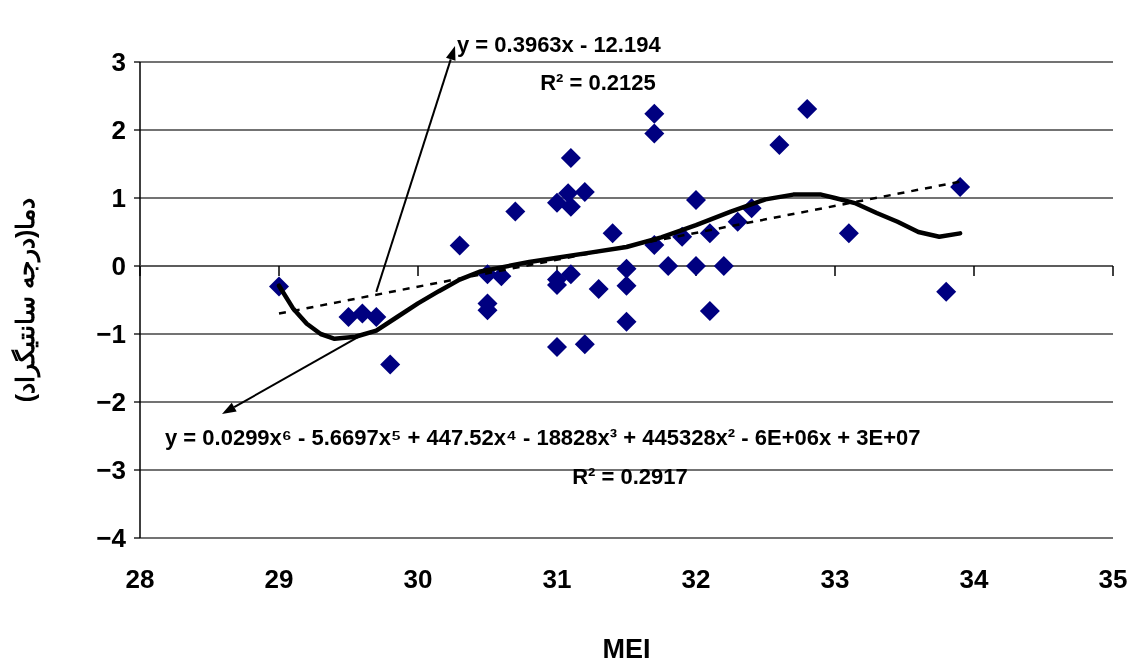 This screenshot has height=668, width=1136. Describe the element at coordinates (974, 579) in the screenshot. I see `x-tick-label: 34` at that location.